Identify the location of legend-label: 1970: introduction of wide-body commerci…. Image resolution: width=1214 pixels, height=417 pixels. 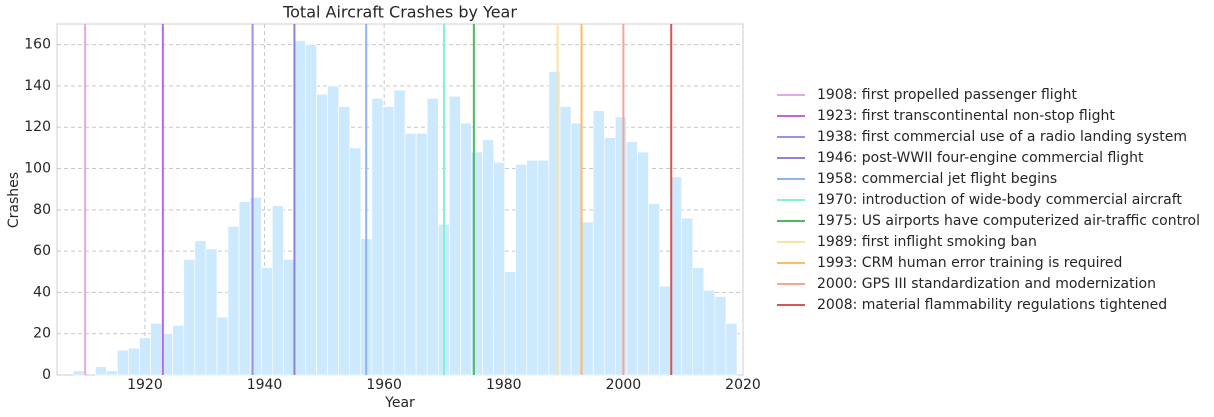
(999, 200).